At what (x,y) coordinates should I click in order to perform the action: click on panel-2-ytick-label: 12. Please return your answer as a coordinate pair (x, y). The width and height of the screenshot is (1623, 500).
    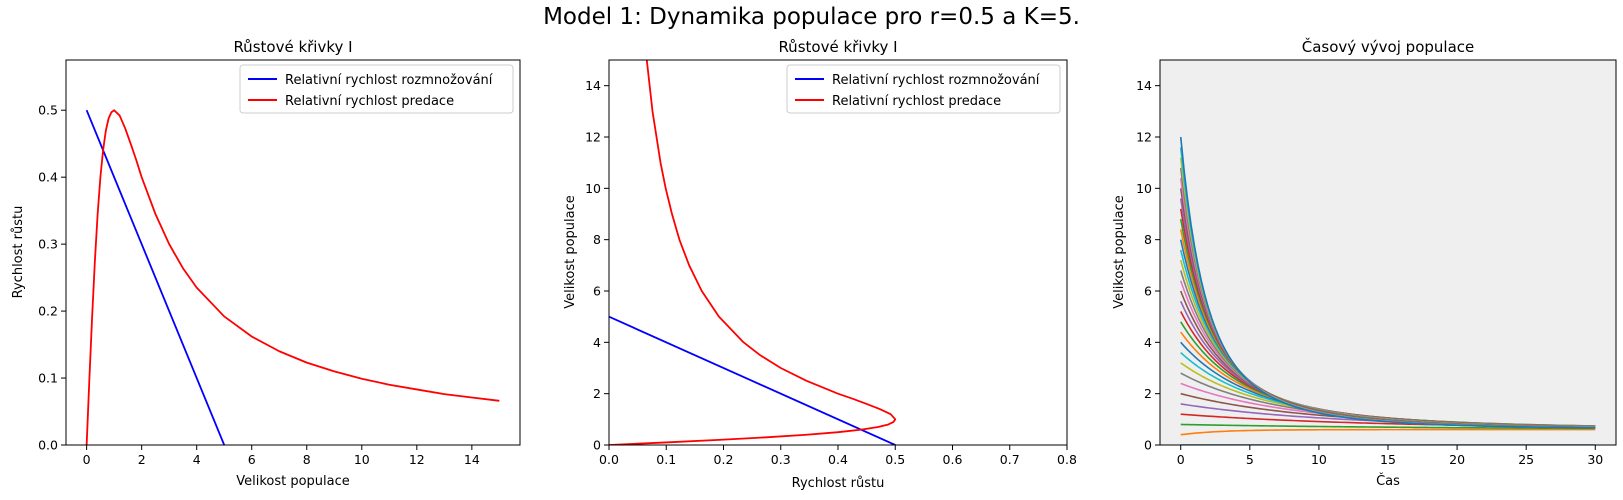
    Looking at the image, I should click on (593, 137).